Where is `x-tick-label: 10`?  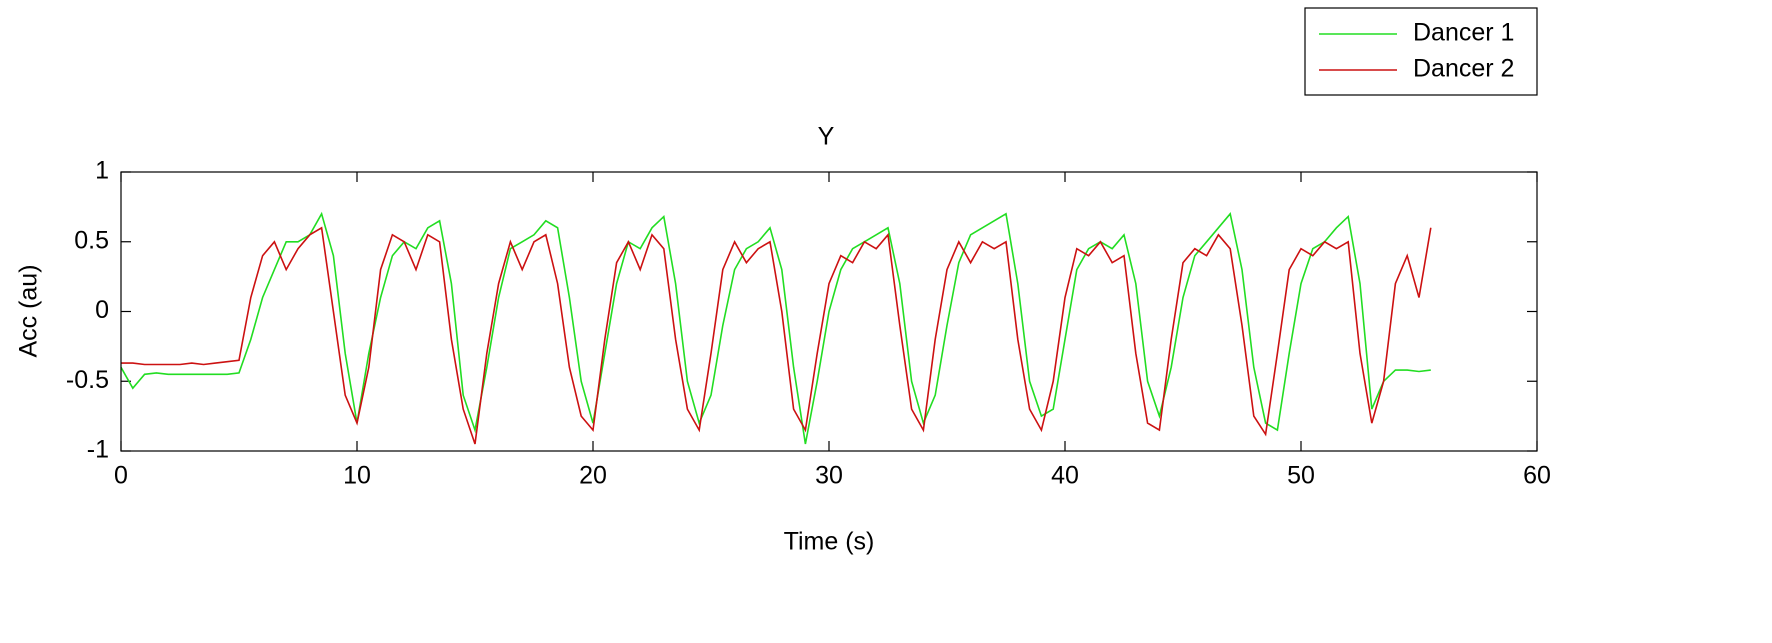
x-tick-label: 10 is located at coordinates (357, 476).